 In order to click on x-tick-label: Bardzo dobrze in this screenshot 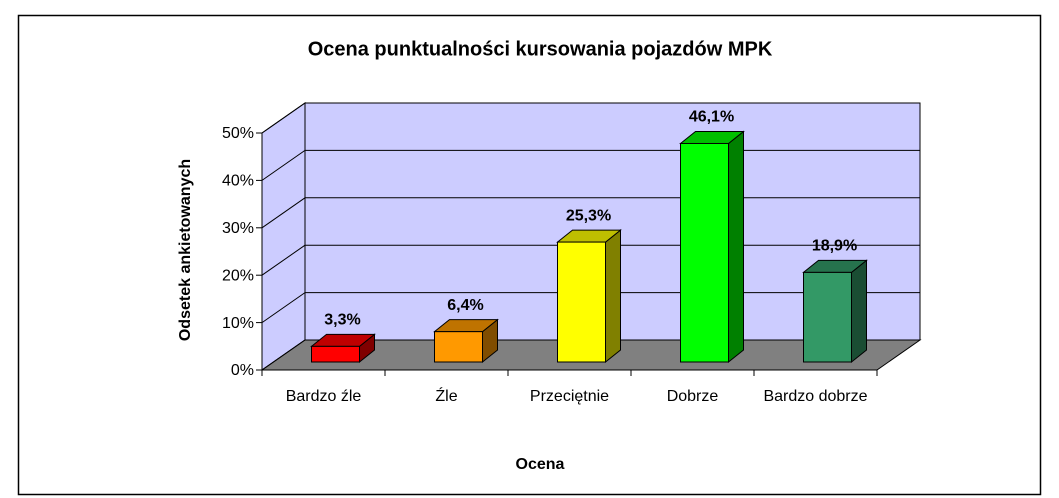, I will do `click(815, 396)`.